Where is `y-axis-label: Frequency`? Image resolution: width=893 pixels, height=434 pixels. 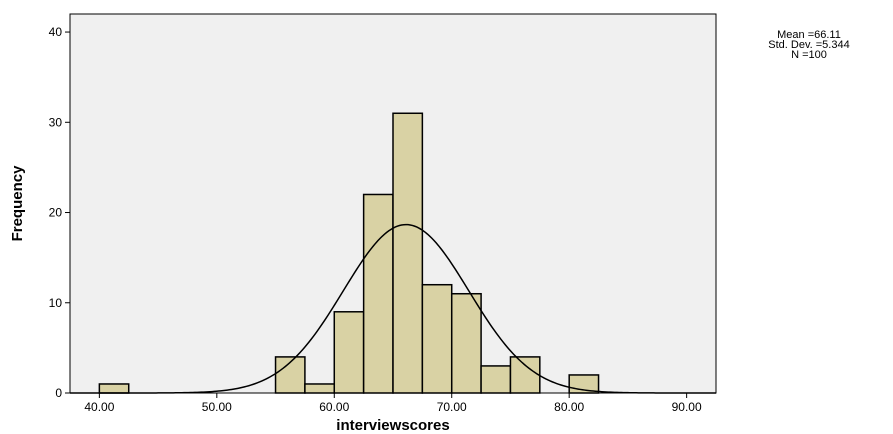
y-axis-label: Frequency is located at coordinates (17, 203).